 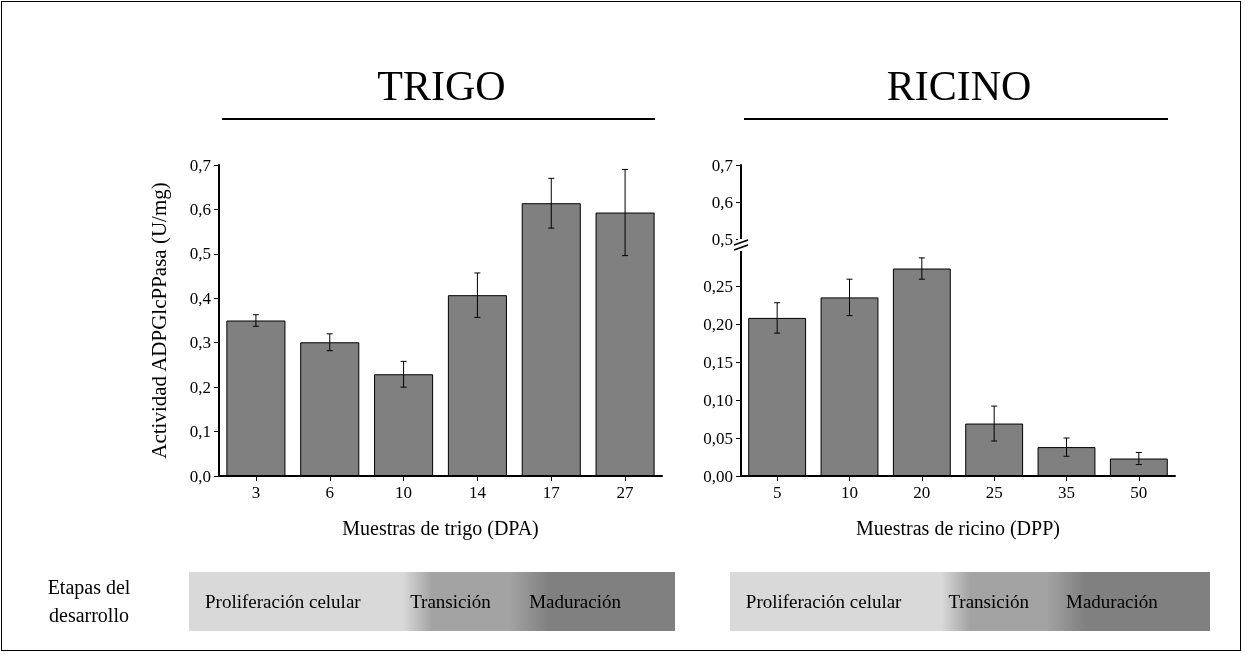 What do you see at coordinates (625, 492) in the screenshot?
I see `x-tick-label: 27` at bounding box center [625, 492].